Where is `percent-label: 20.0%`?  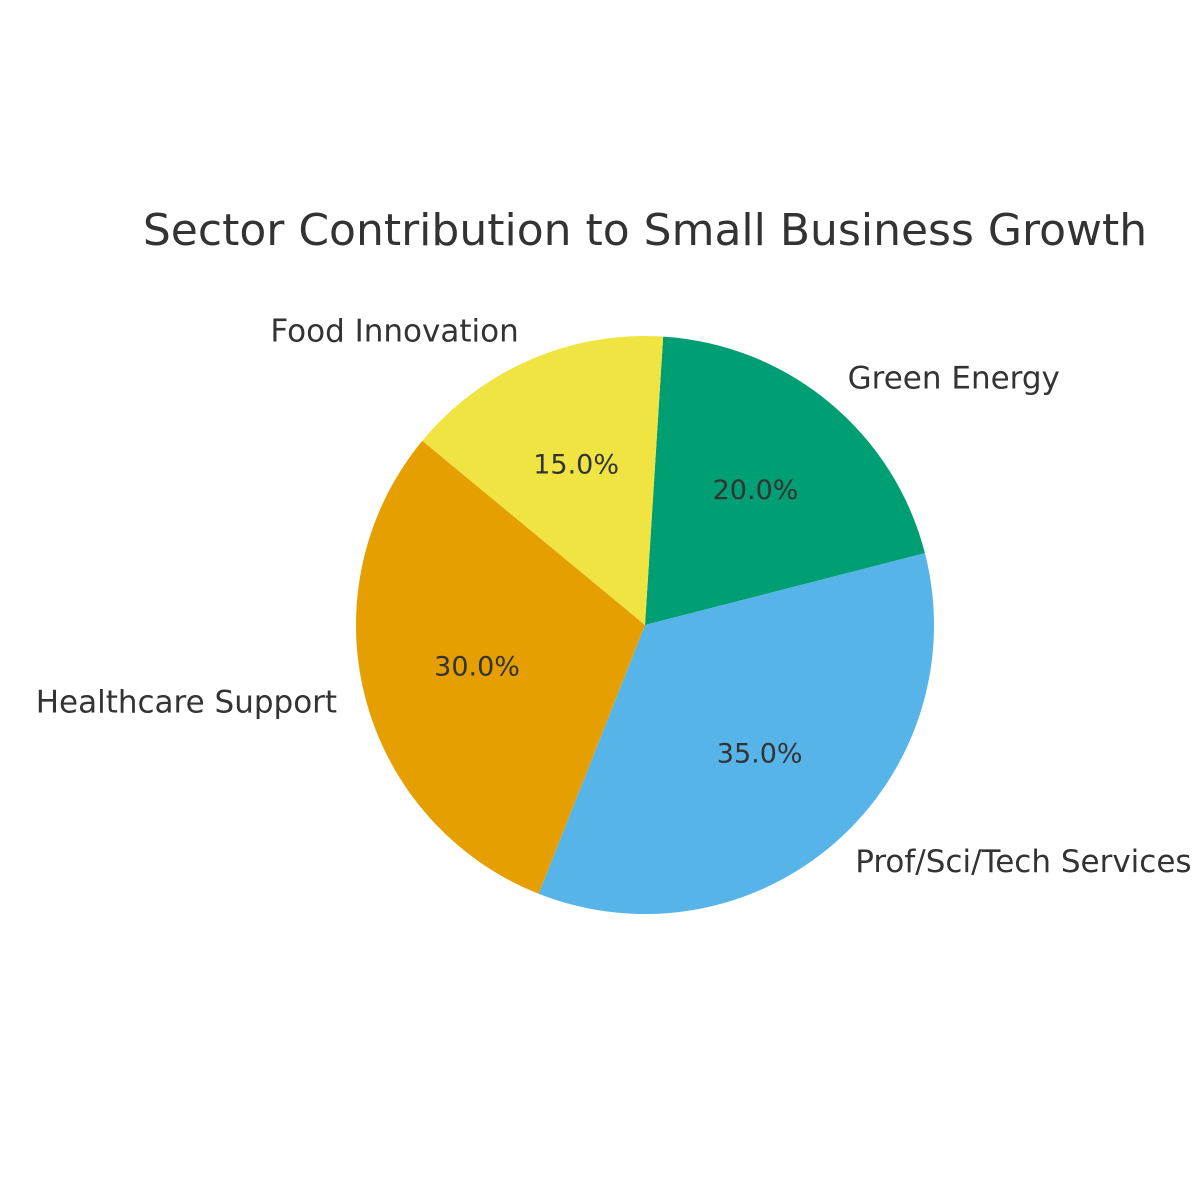
percent-label: 20.0% is located at coordinates (756, 490).